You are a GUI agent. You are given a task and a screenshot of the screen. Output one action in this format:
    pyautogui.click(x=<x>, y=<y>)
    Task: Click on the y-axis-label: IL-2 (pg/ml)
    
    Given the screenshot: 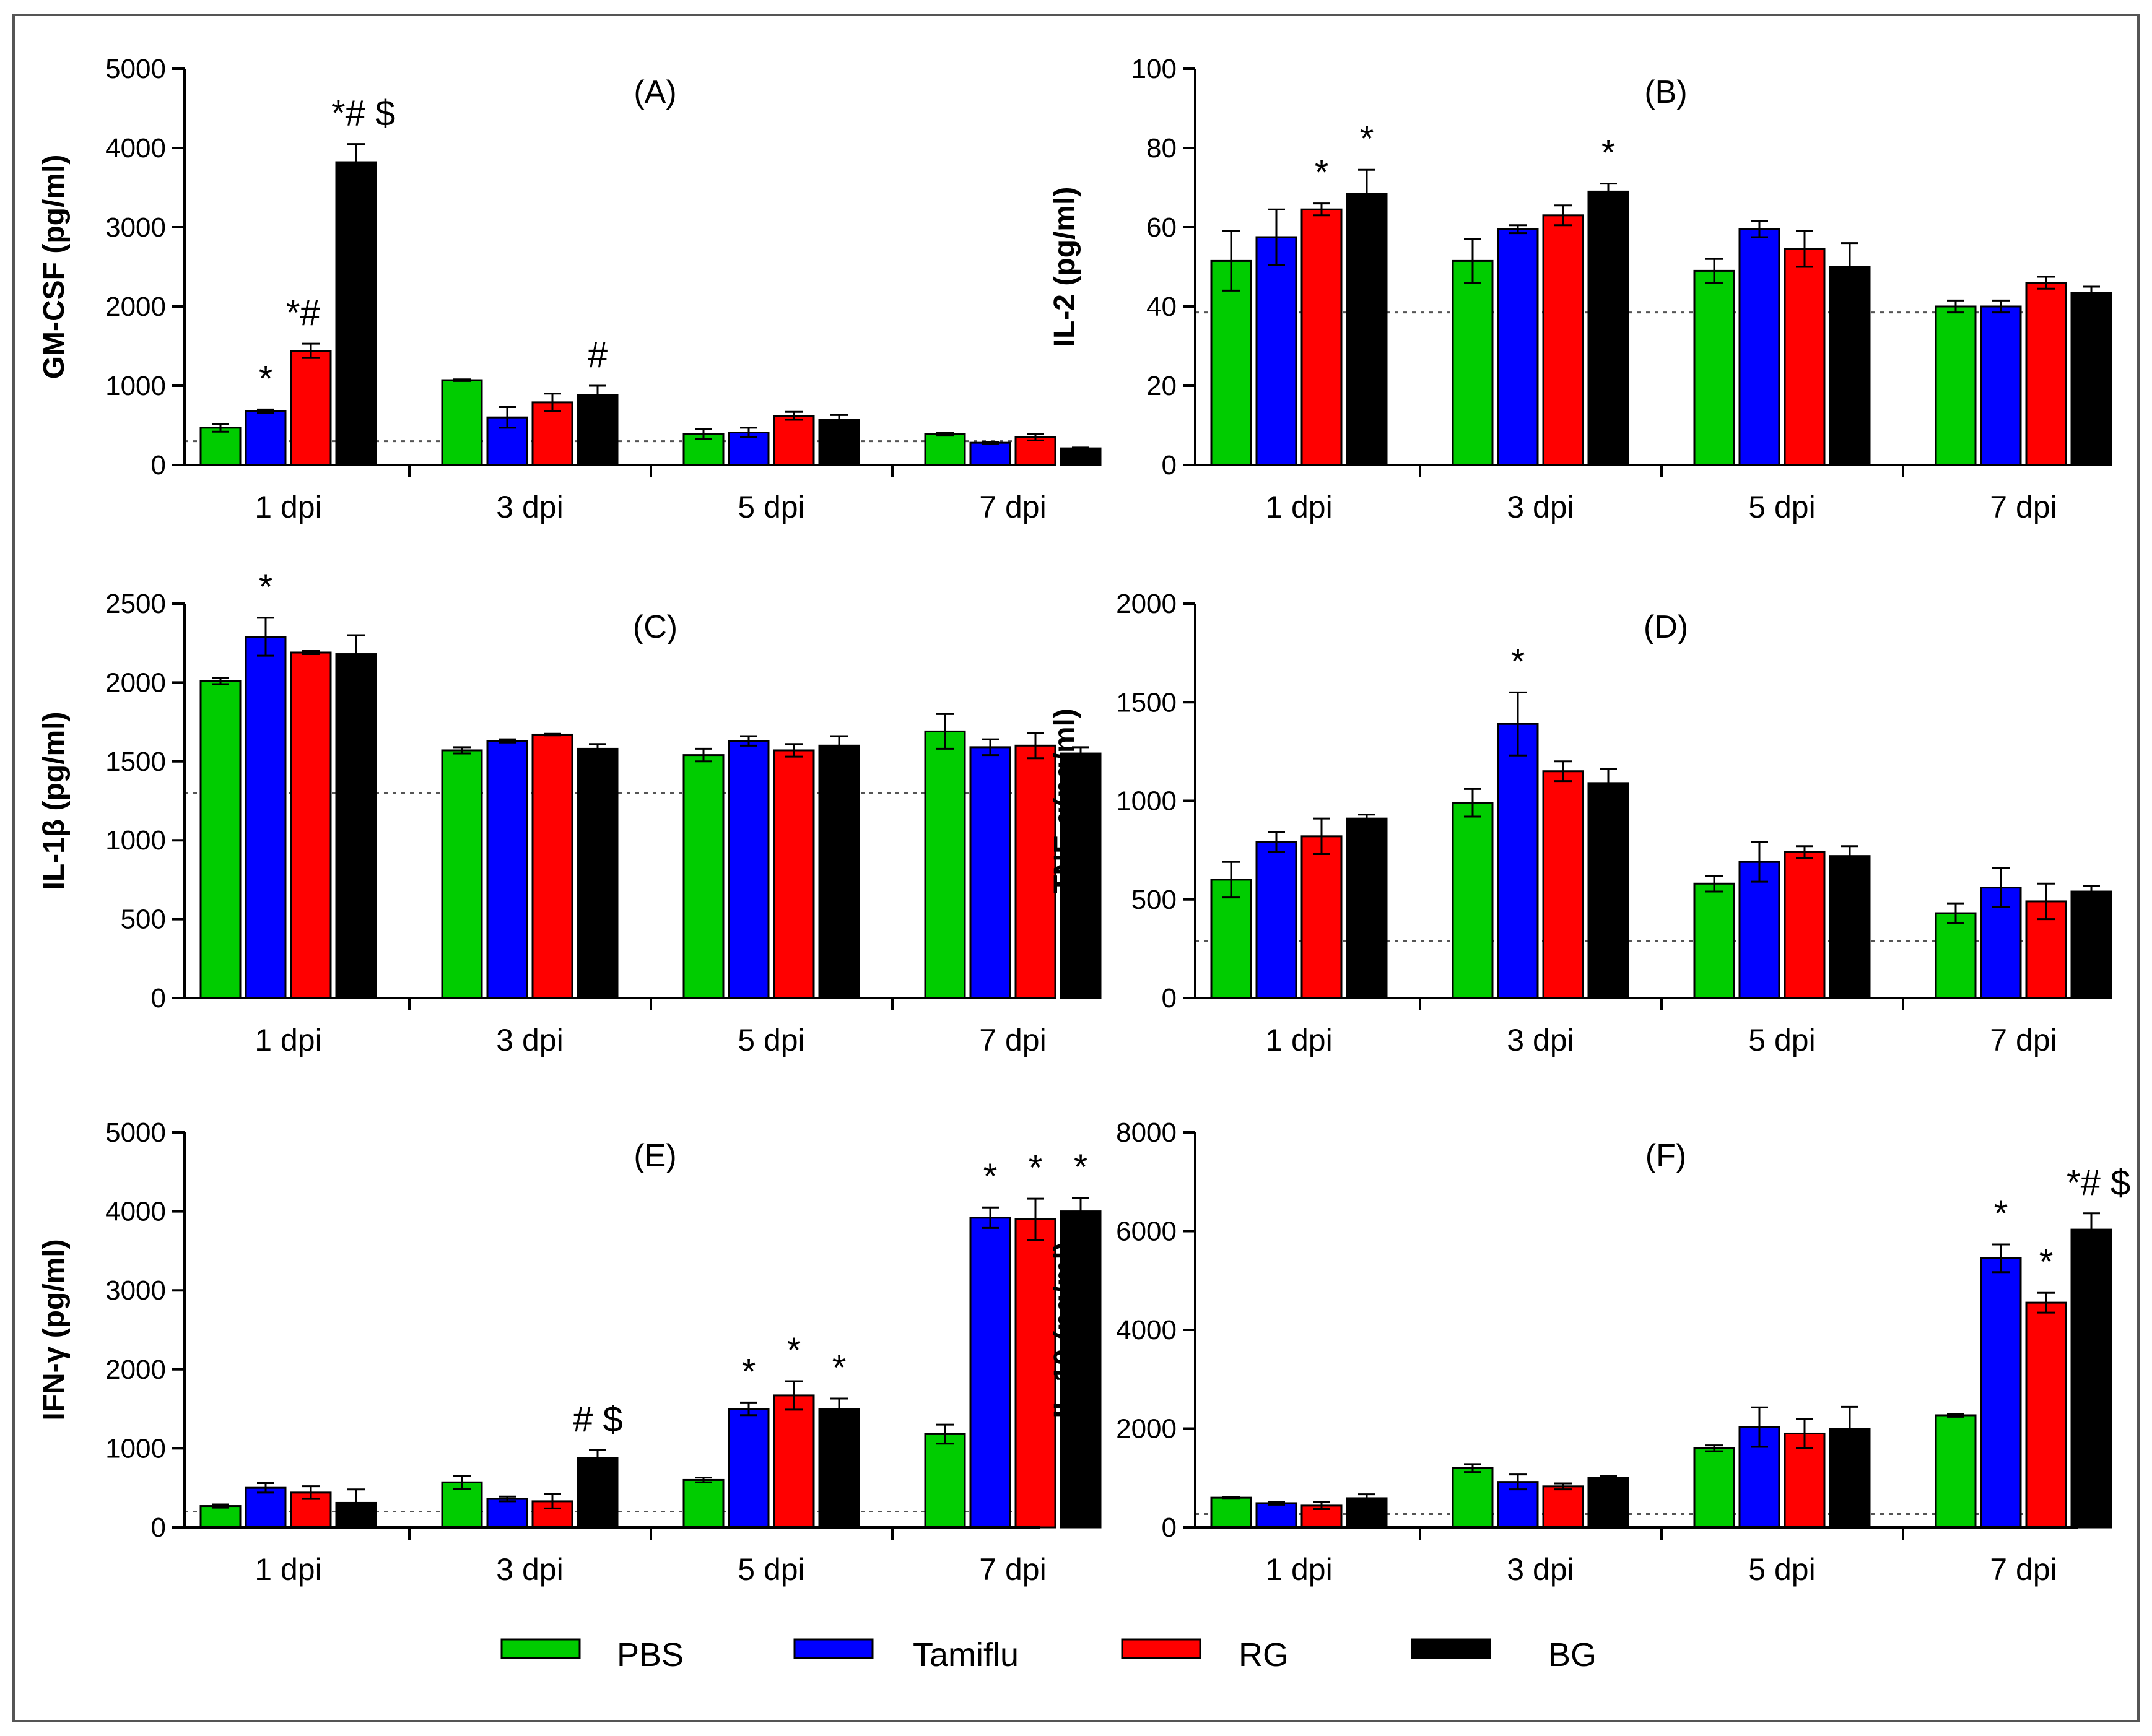 What is the action you would take?
    pyautogui.click(x=1064, y=267)
    